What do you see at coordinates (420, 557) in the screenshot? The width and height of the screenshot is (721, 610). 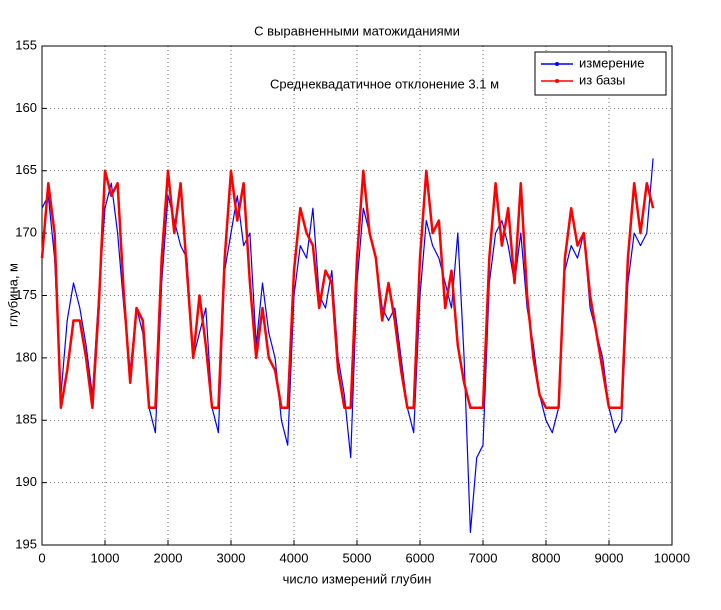 I see `x-tick-label: 6000` at bounding box center [420, 557].